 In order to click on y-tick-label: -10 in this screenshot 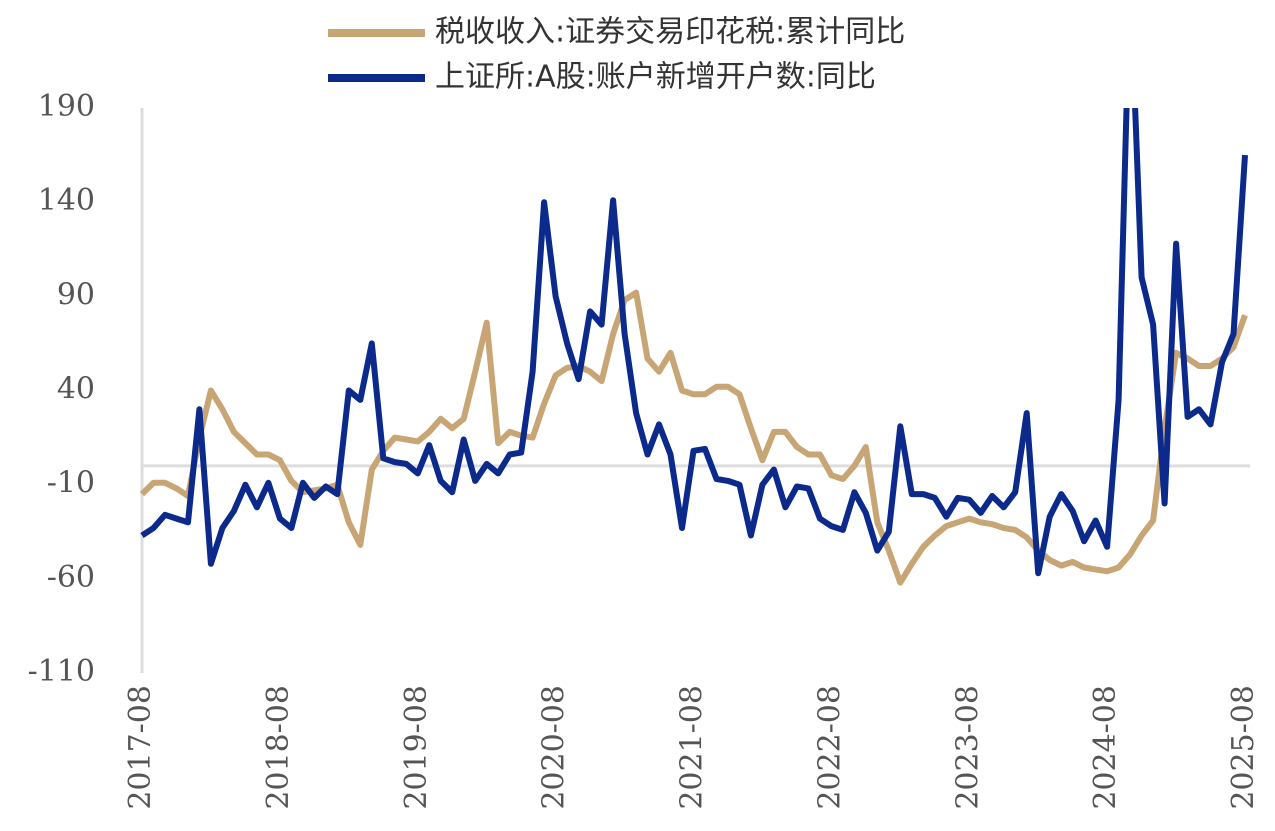, I will do `click(71, 483)`.